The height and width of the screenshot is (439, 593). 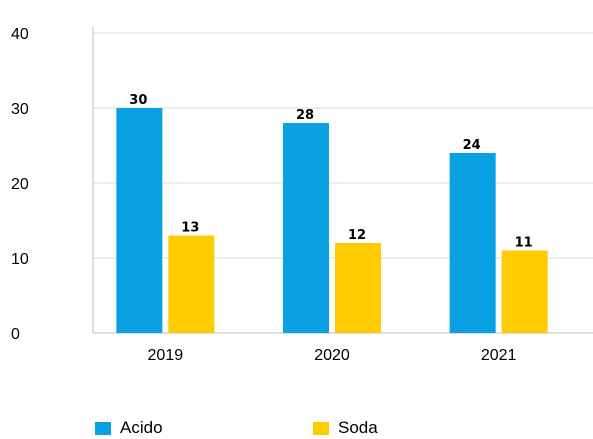 What do you see at coordinates (191, 284) in the screenshot?
I see `bar-soda-2019` at bounding box center [191, 284].